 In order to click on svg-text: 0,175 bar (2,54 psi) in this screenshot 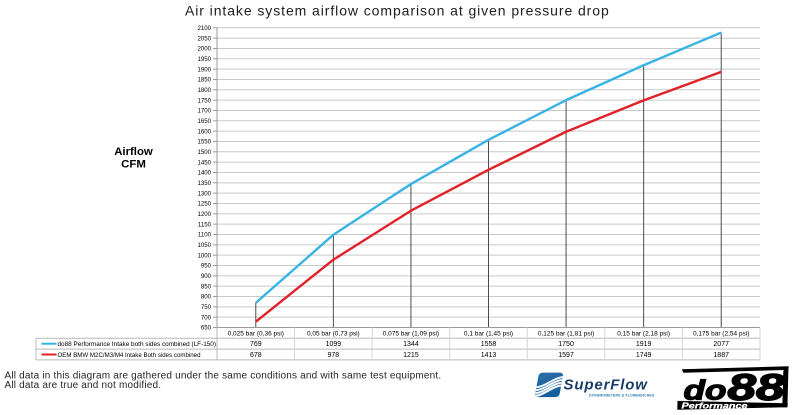, I will do `click(721, 333)`.